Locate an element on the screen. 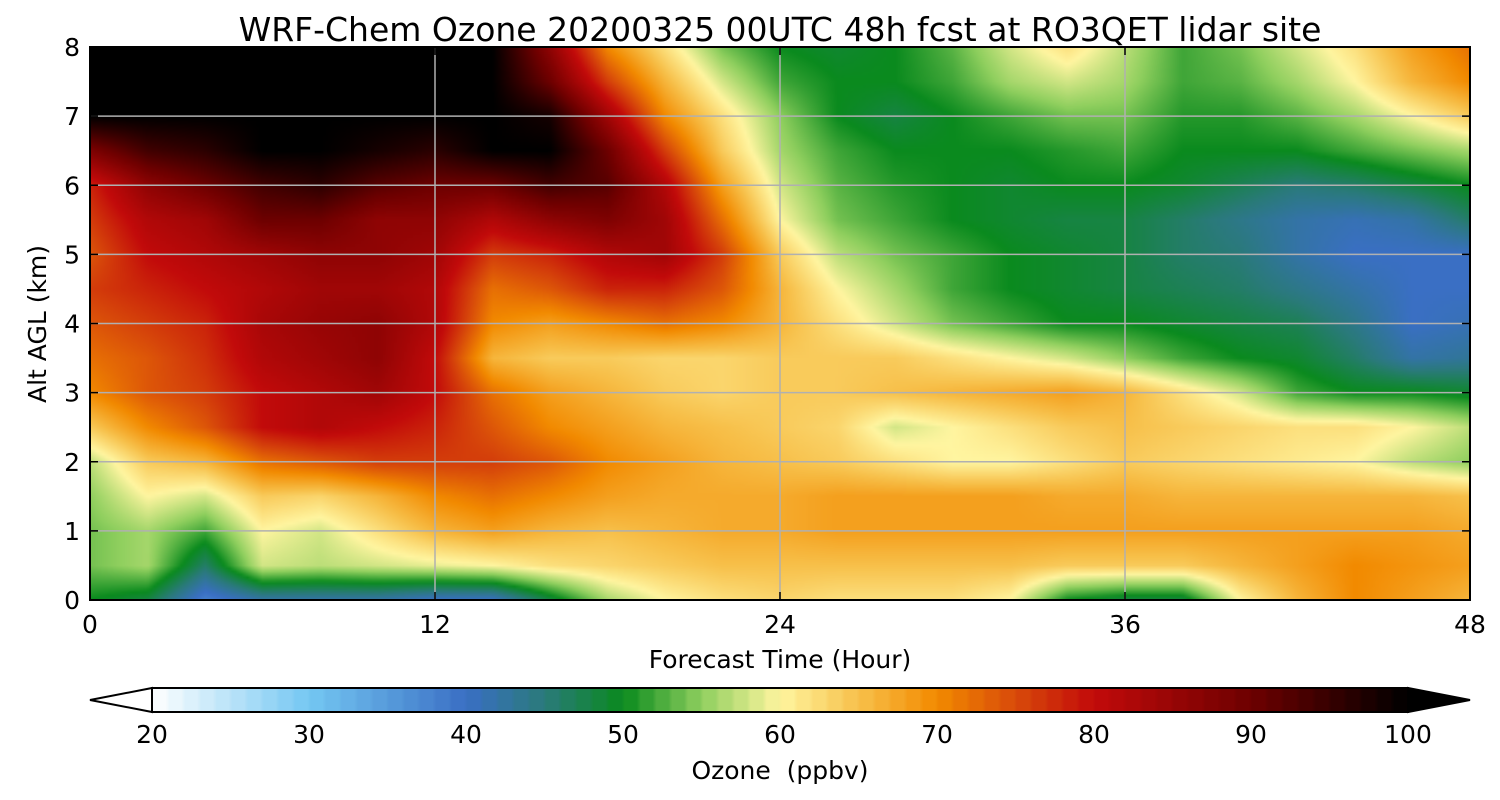 The image size is (1500, 800). y-tick-label: 3 is located at coordinates (72, 393).